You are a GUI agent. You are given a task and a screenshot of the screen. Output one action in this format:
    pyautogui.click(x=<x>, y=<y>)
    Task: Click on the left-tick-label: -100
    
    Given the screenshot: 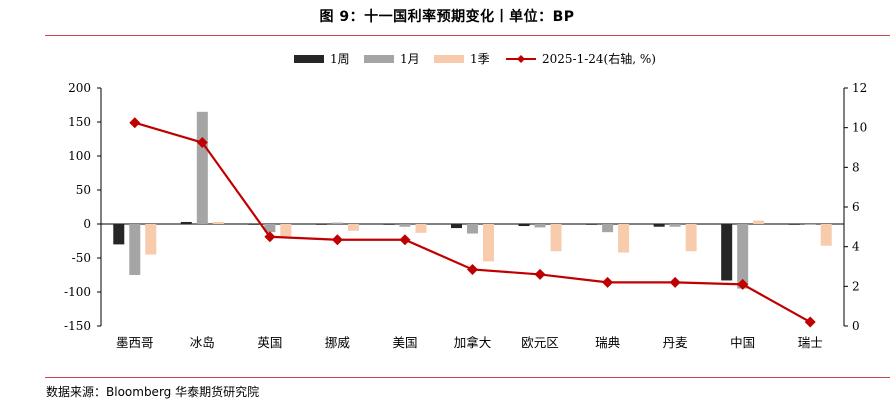 What is the action you would take?
    pyautogui.click(x=77, y=292)
    